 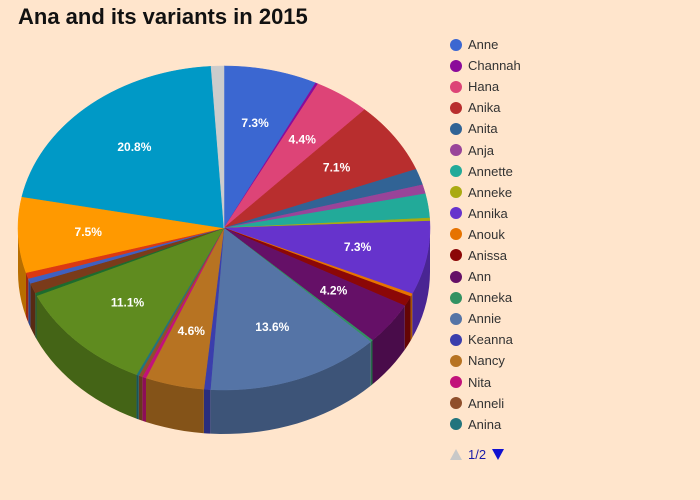 What do you see at coordinates (570, 128) in the screenshot?
I see `legend-item: Anita` at bounding box center [570, 128].